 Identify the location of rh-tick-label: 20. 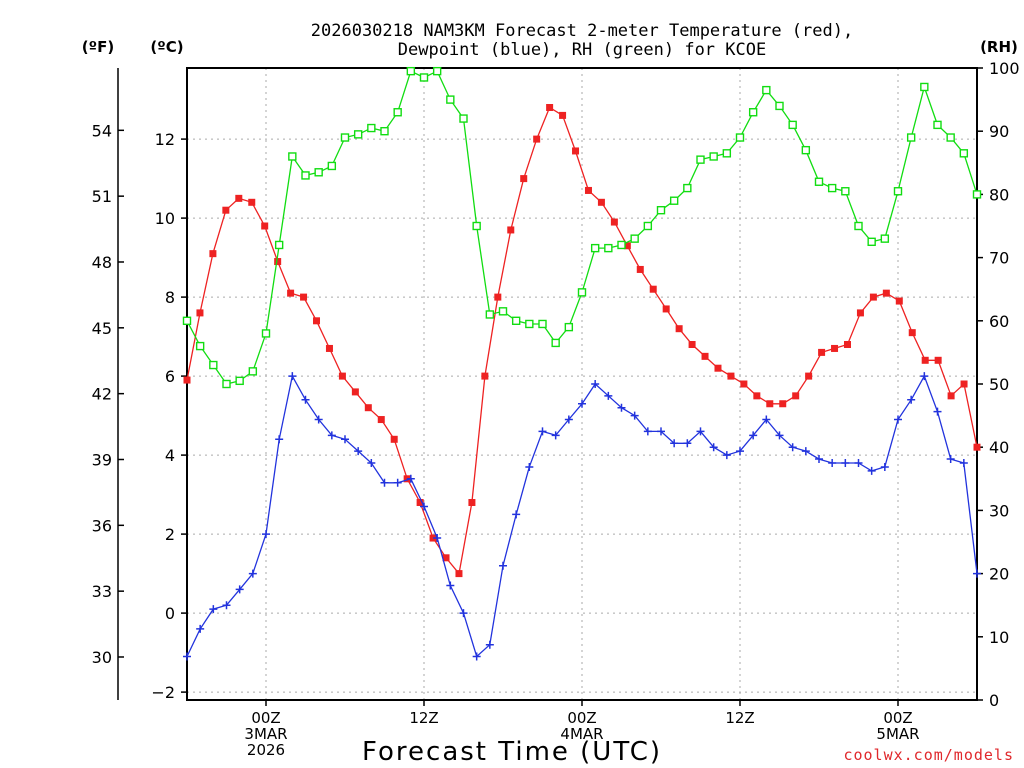
(999, 574).